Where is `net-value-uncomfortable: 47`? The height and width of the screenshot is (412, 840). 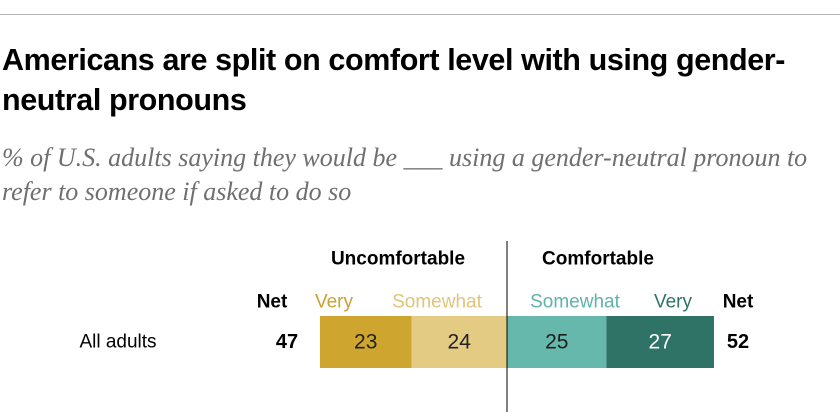
net-value-uncomfortable: 47 is located at coordinates (287, 342).